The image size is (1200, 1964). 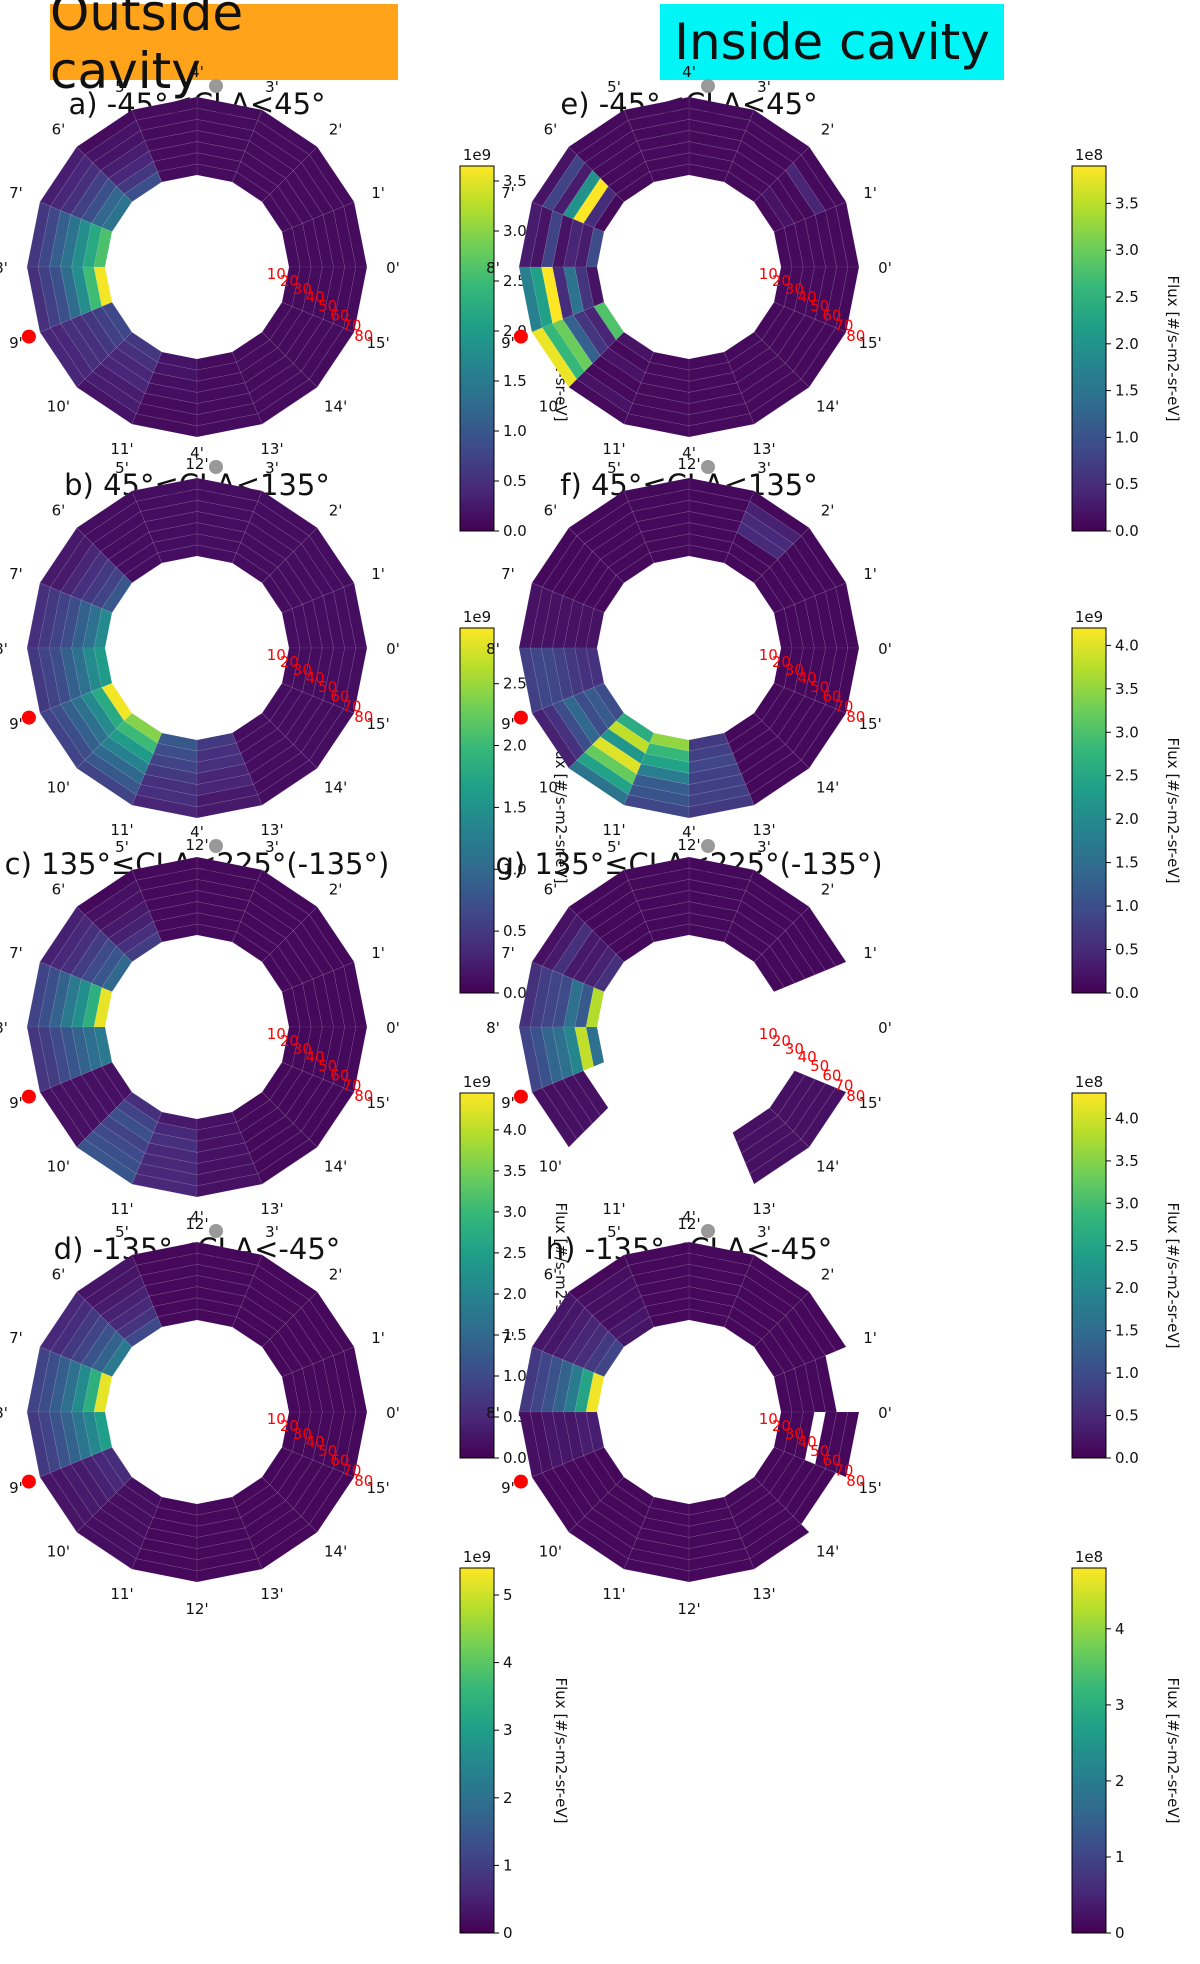 I want to click on energy-label: 50, so click(x=819, y=1451).